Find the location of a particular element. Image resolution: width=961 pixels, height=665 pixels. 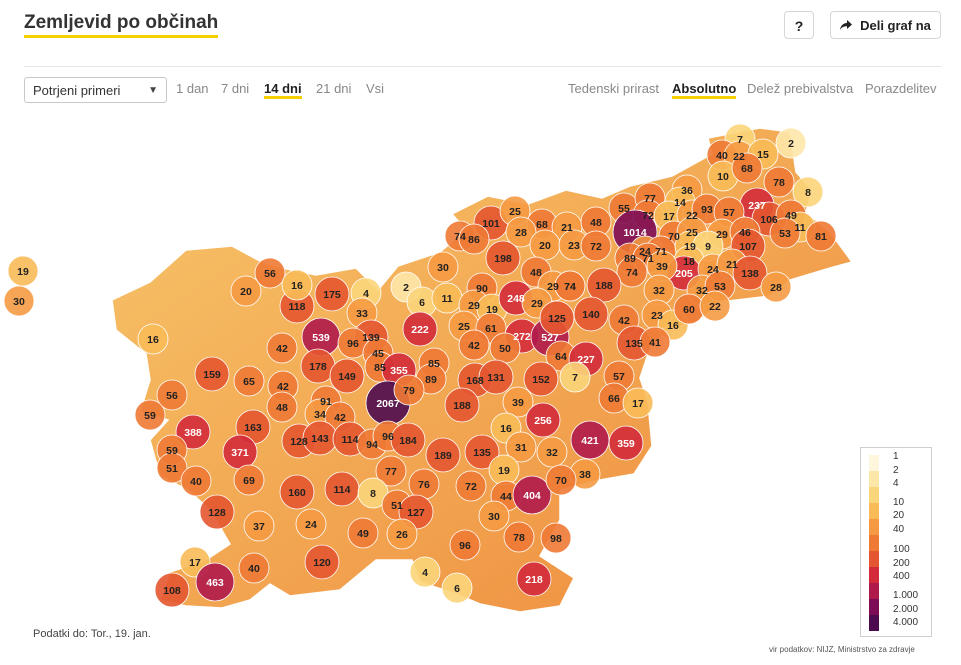

municipality-value-label: 48 is located at coordinates (596, 223).